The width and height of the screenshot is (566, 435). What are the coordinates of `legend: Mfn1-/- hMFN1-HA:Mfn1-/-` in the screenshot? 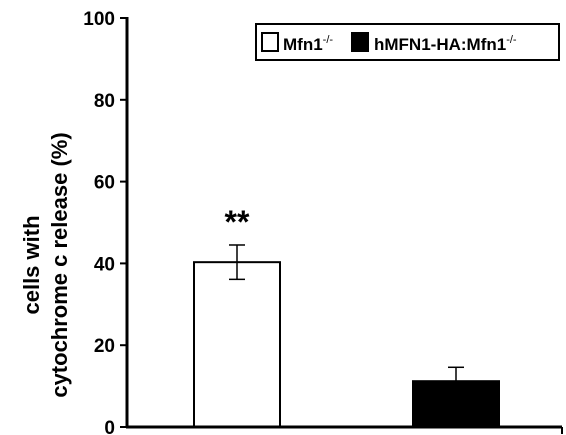 It's located at (407, 42).